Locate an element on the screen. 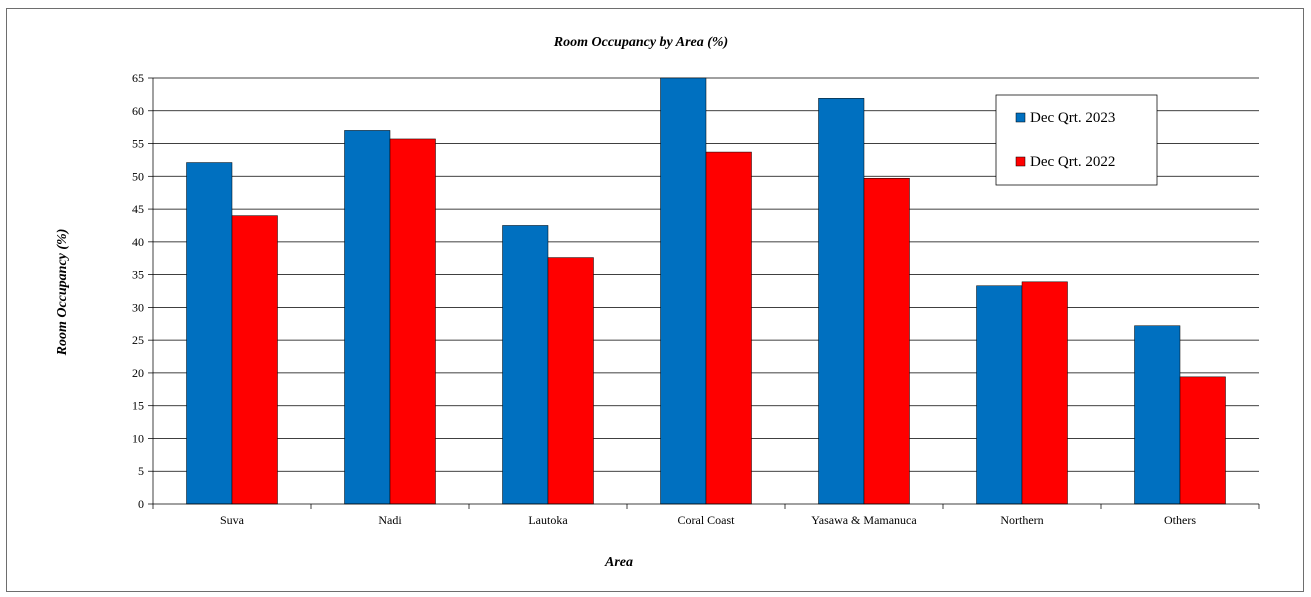 The height and width of the screenshot is (597, 1311). legend: Dec Qrt. 2023 Dec Qrt. 2022 is located at coordinates (1076, 140).